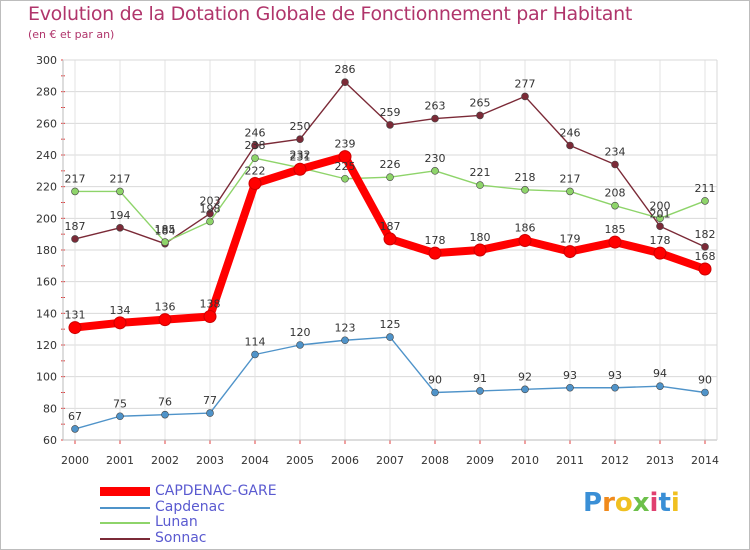 This screenshot has height=550, width=750. I want to click on y-tick-label: 80, so click(50, 408).